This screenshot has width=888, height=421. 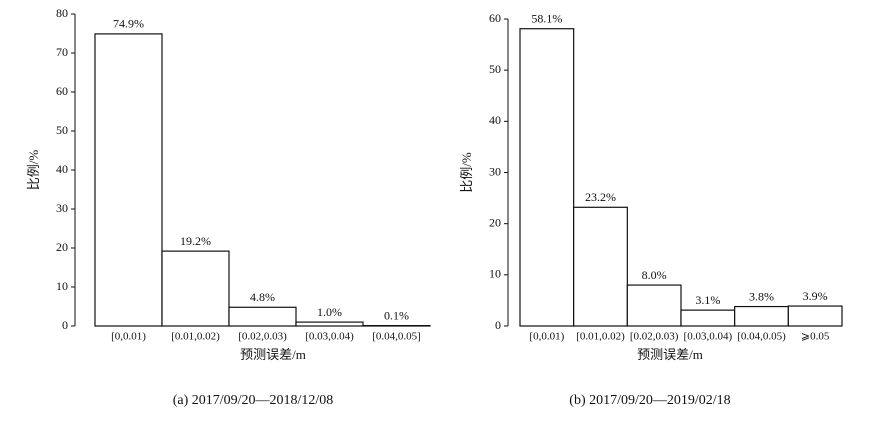 I want to click on value-label: 19.2%, so click(x=195, y=241).